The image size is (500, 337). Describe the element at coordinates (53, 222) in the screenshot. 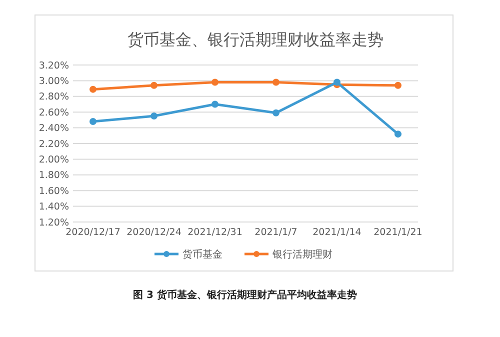

I see `y-tick-label: 1.20%` at that location.